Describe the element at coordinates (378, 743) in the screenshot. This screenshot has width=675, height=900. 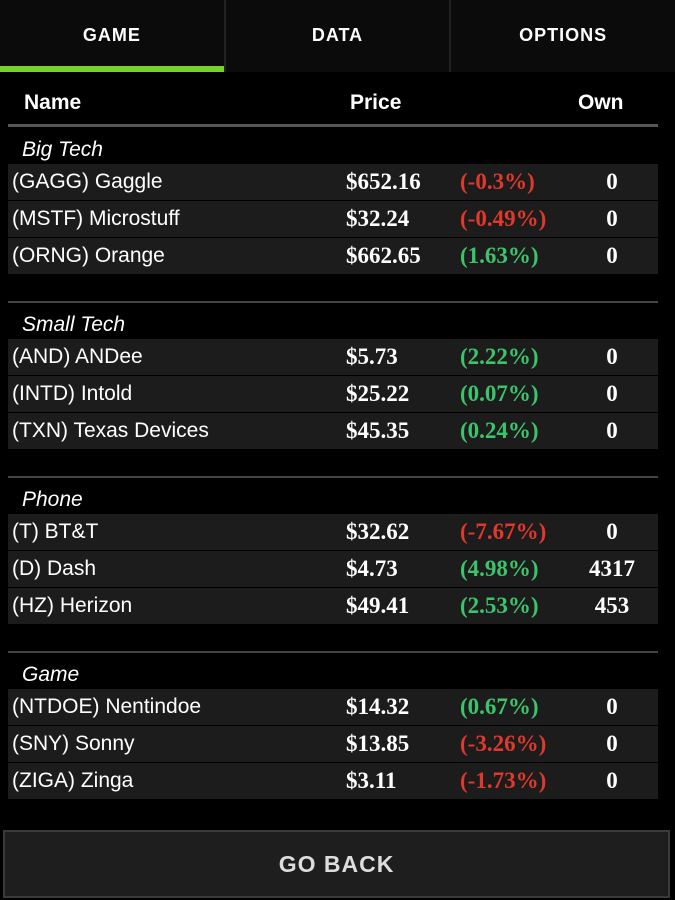
I see `stock-price: $13.85` at that location.